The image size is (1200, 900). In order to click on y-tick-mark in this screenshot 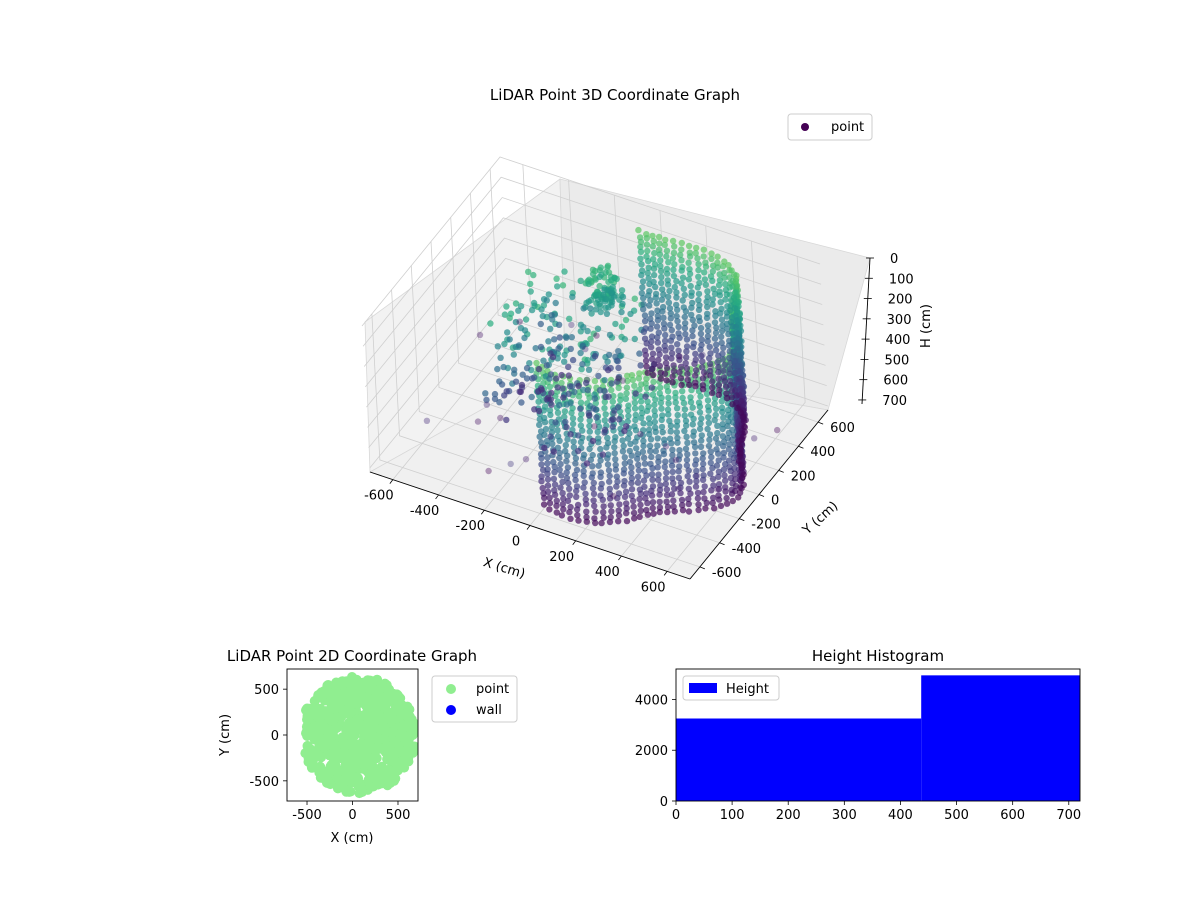, I will do `click(761, 495)`.